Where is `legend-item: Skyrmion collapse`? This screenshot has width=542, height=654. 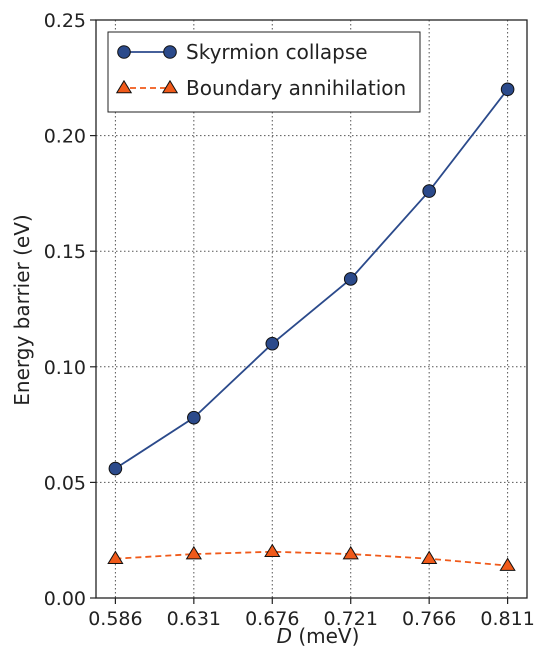 legend-item: Skyrmion collapse is located at coordinates (242, 52).